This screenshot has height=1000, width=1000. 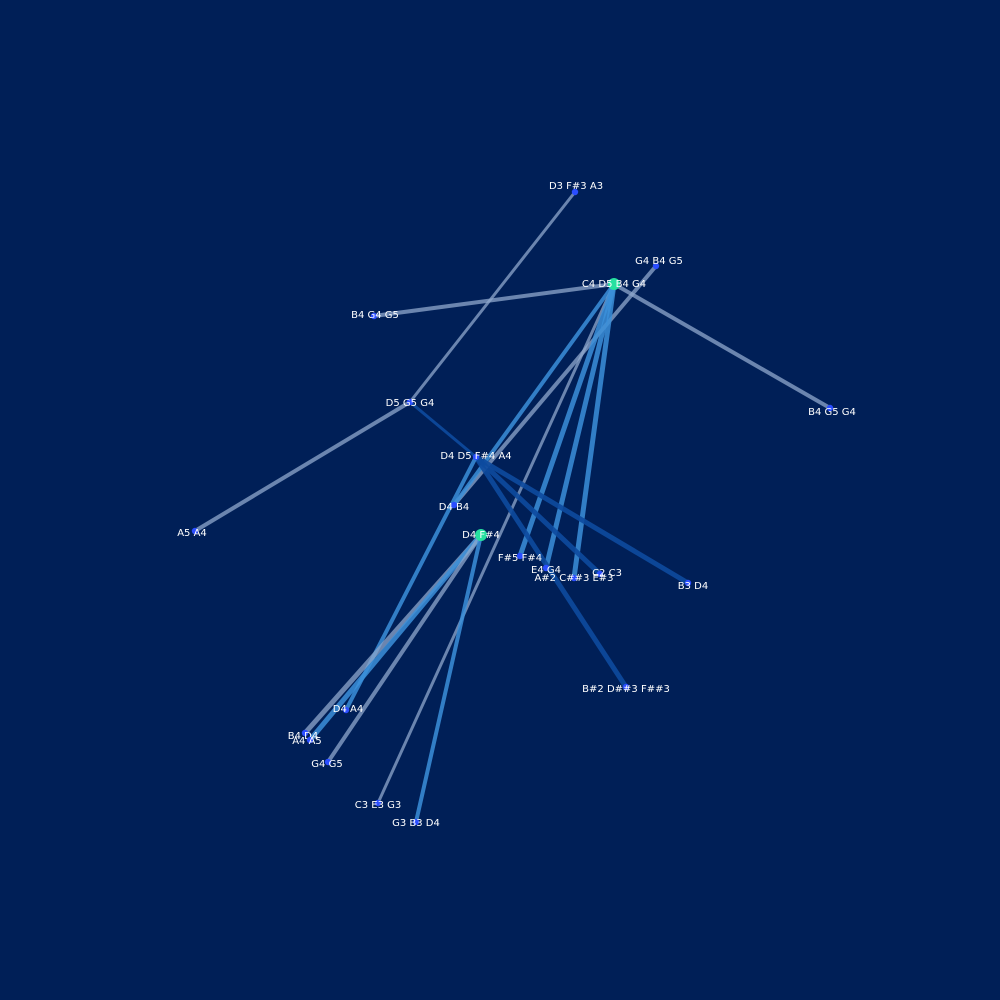 I want to click on node-e4g4: E4 G4, so click(x=546, y=570).